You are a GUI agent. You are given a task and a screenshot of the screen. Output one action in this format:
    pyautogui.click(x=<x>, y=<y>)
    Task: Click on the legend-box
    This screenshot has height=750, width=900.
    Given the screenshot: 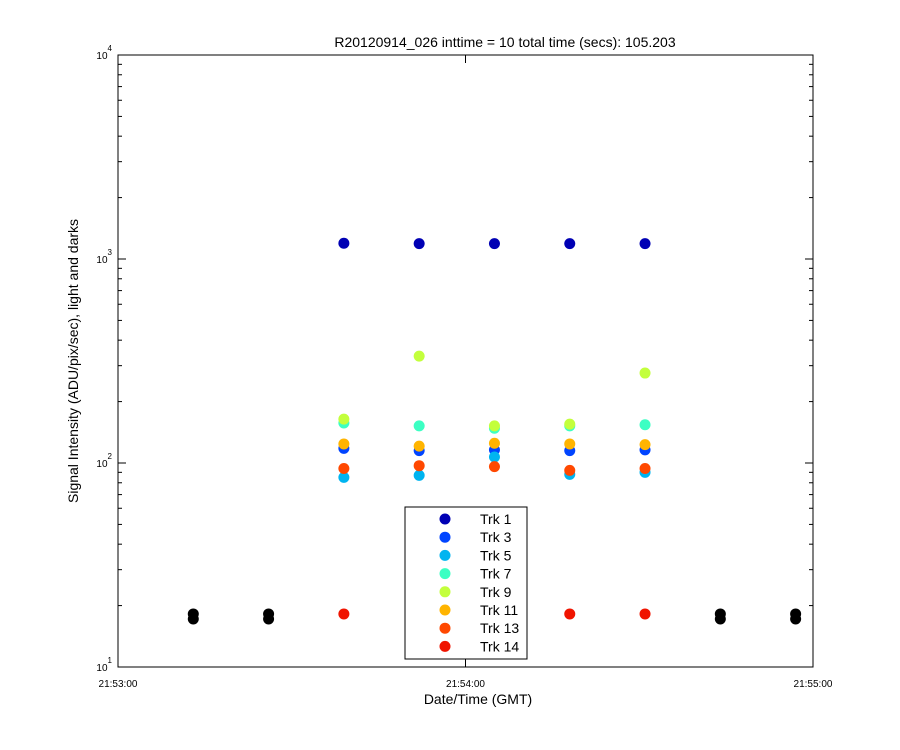 What is the action you would take?
    pyautogui.click(x=466, y=583)
    